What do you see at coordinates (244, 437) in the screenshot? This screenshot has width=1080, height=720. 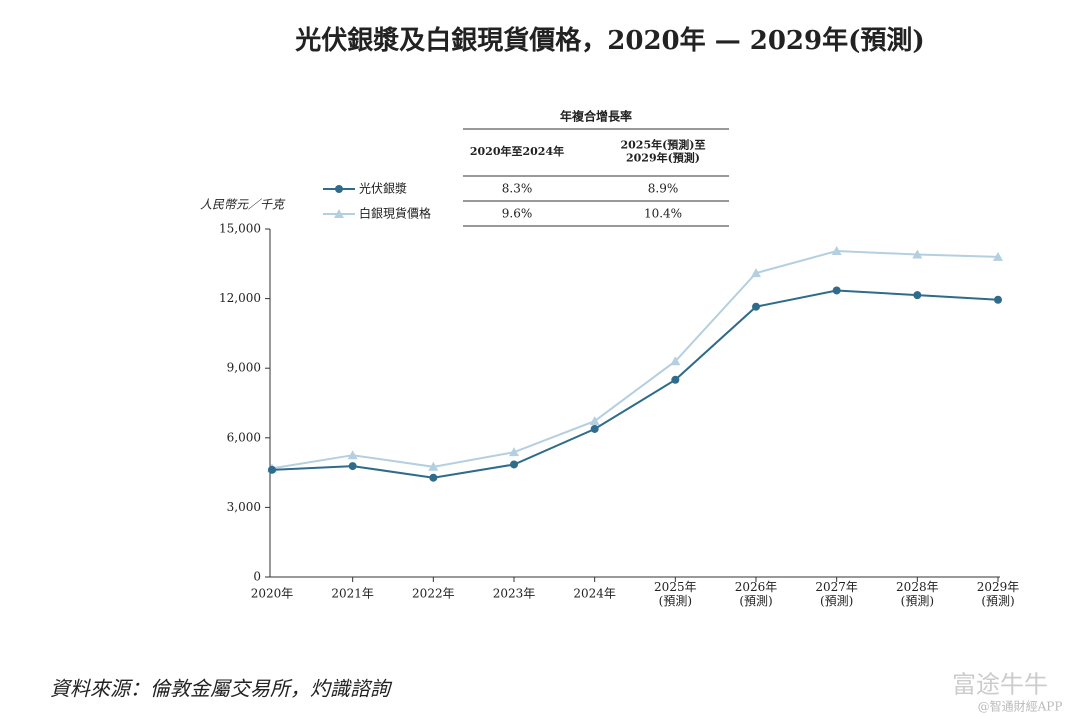 I see `y-tick-label: 6,000` at bounding box center [244, 437].